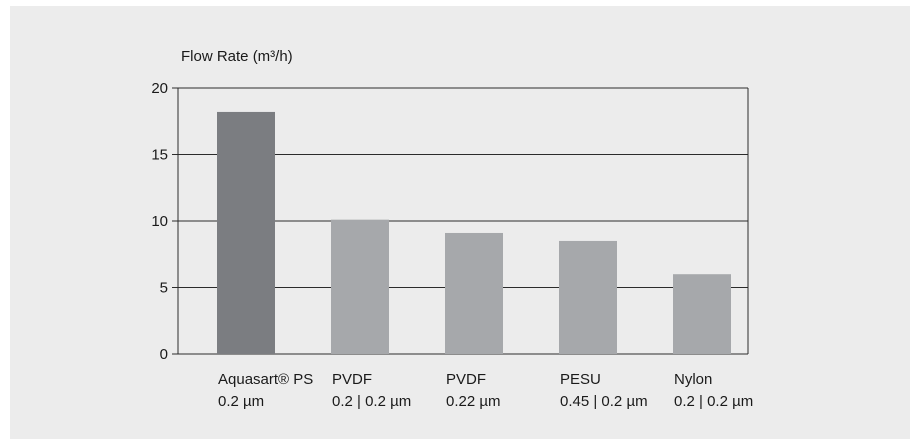 Image resolution: width=917 pixels, height=444 pixels. Describe the element at coordinates (159, 221) in the screenshot. I see `y-tick-label: 10` at that location.